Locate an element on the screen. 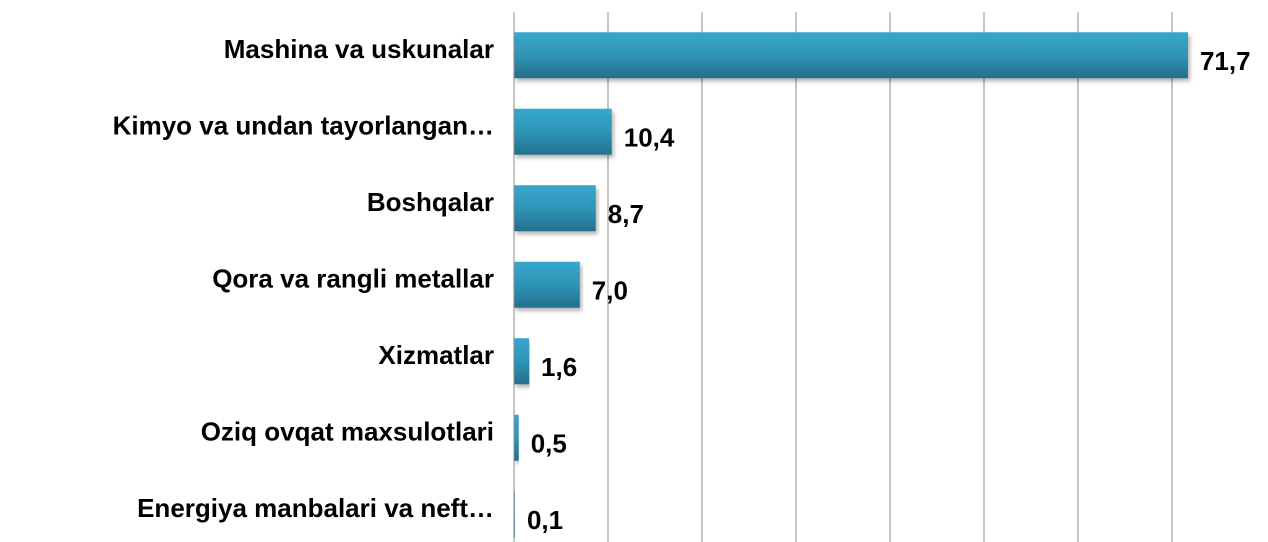 The width and height of the screenshot is (1268, 542). category-label: Xizmatlar is located at coordinates (436, 355).